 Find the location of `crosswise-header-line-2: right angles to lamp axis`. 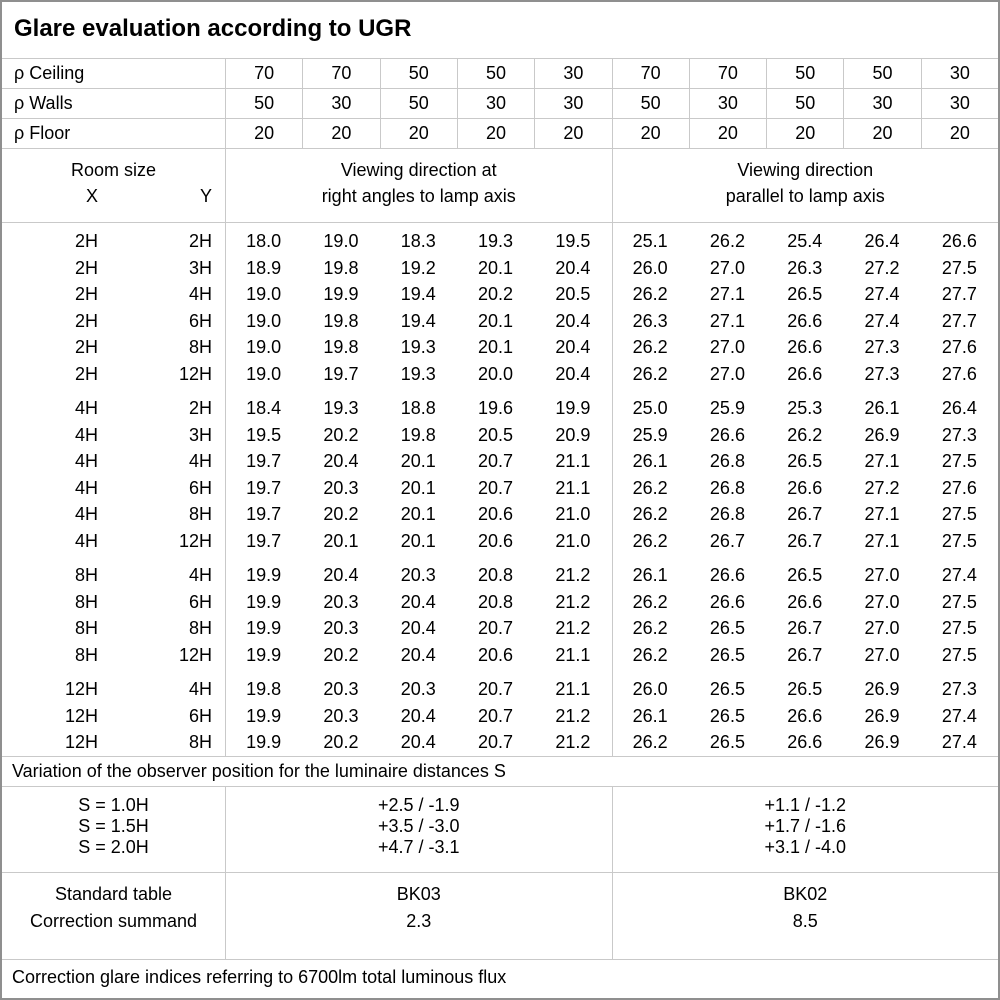

crosswise-header-line-2: right angles to lamp axis is located at coordinates (418, 196).